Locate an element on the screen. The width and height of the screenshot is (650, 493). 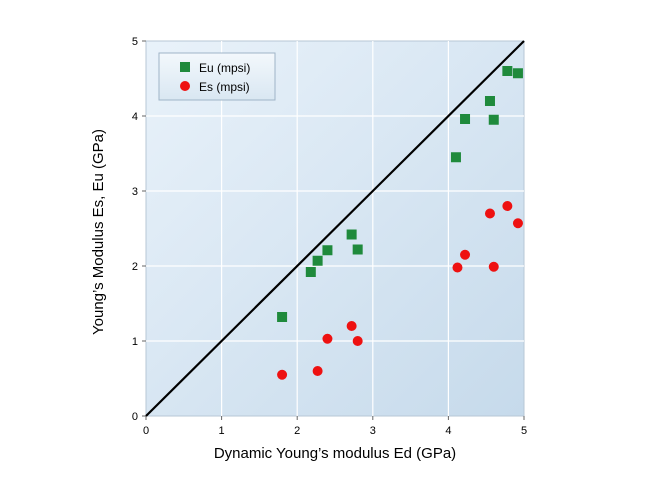
y-tick-label: 2 is located at coordinates (135, 267).